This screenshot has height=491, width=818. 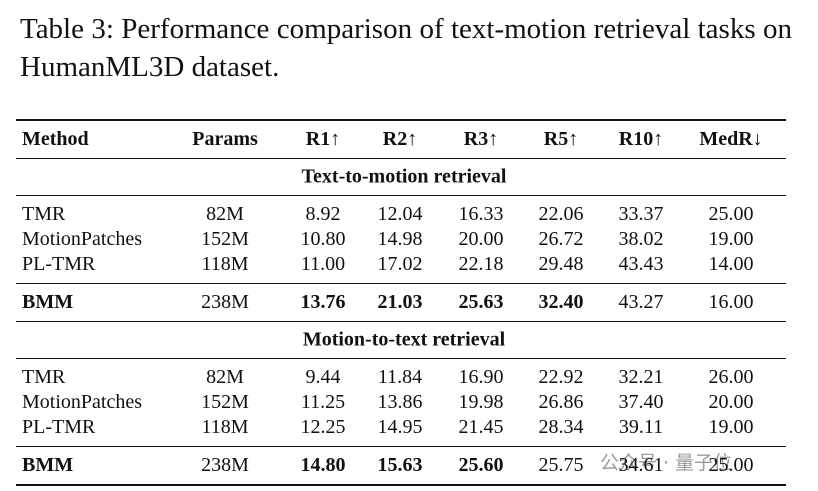 What do you see at coordinates (561, 402) in the screenshot?
I see `table-cell: 26.86` at bounding box center [561, 402].